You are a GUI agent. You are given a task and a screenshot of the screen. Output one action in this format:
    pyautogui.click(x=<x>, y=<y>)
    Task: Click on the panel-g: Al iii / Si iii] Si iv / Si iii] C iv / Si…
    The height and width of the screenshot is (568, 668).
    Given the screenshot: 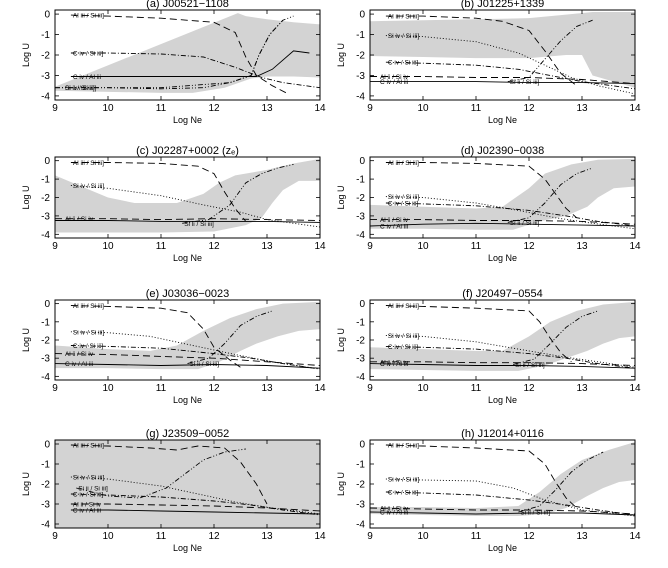 What is the action you would take?
    pyautogui.click(x=173, y=490)
    